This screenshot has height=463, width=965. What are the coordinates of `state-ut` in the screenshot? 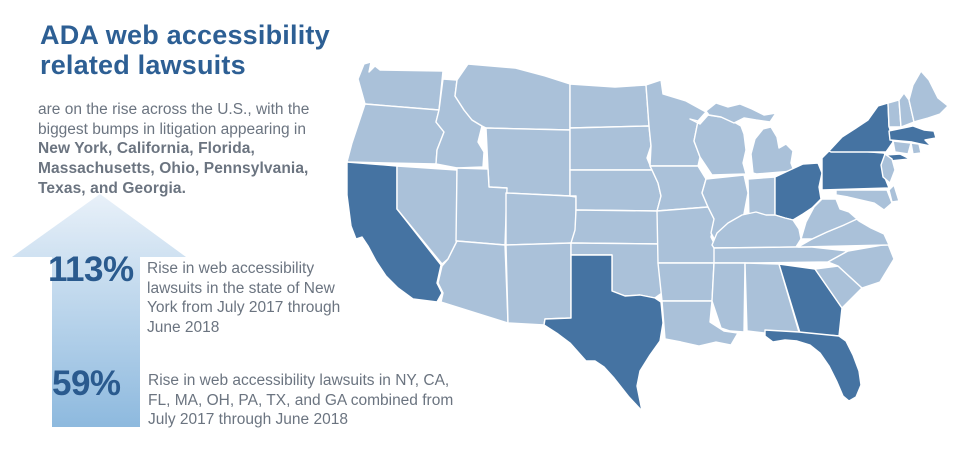 It's located at (481, 206).